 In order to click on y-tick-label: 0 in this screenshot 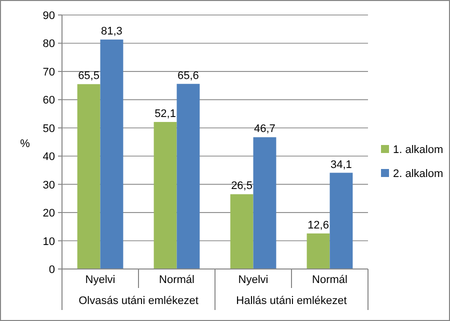, I will do `click(51, 270)`.